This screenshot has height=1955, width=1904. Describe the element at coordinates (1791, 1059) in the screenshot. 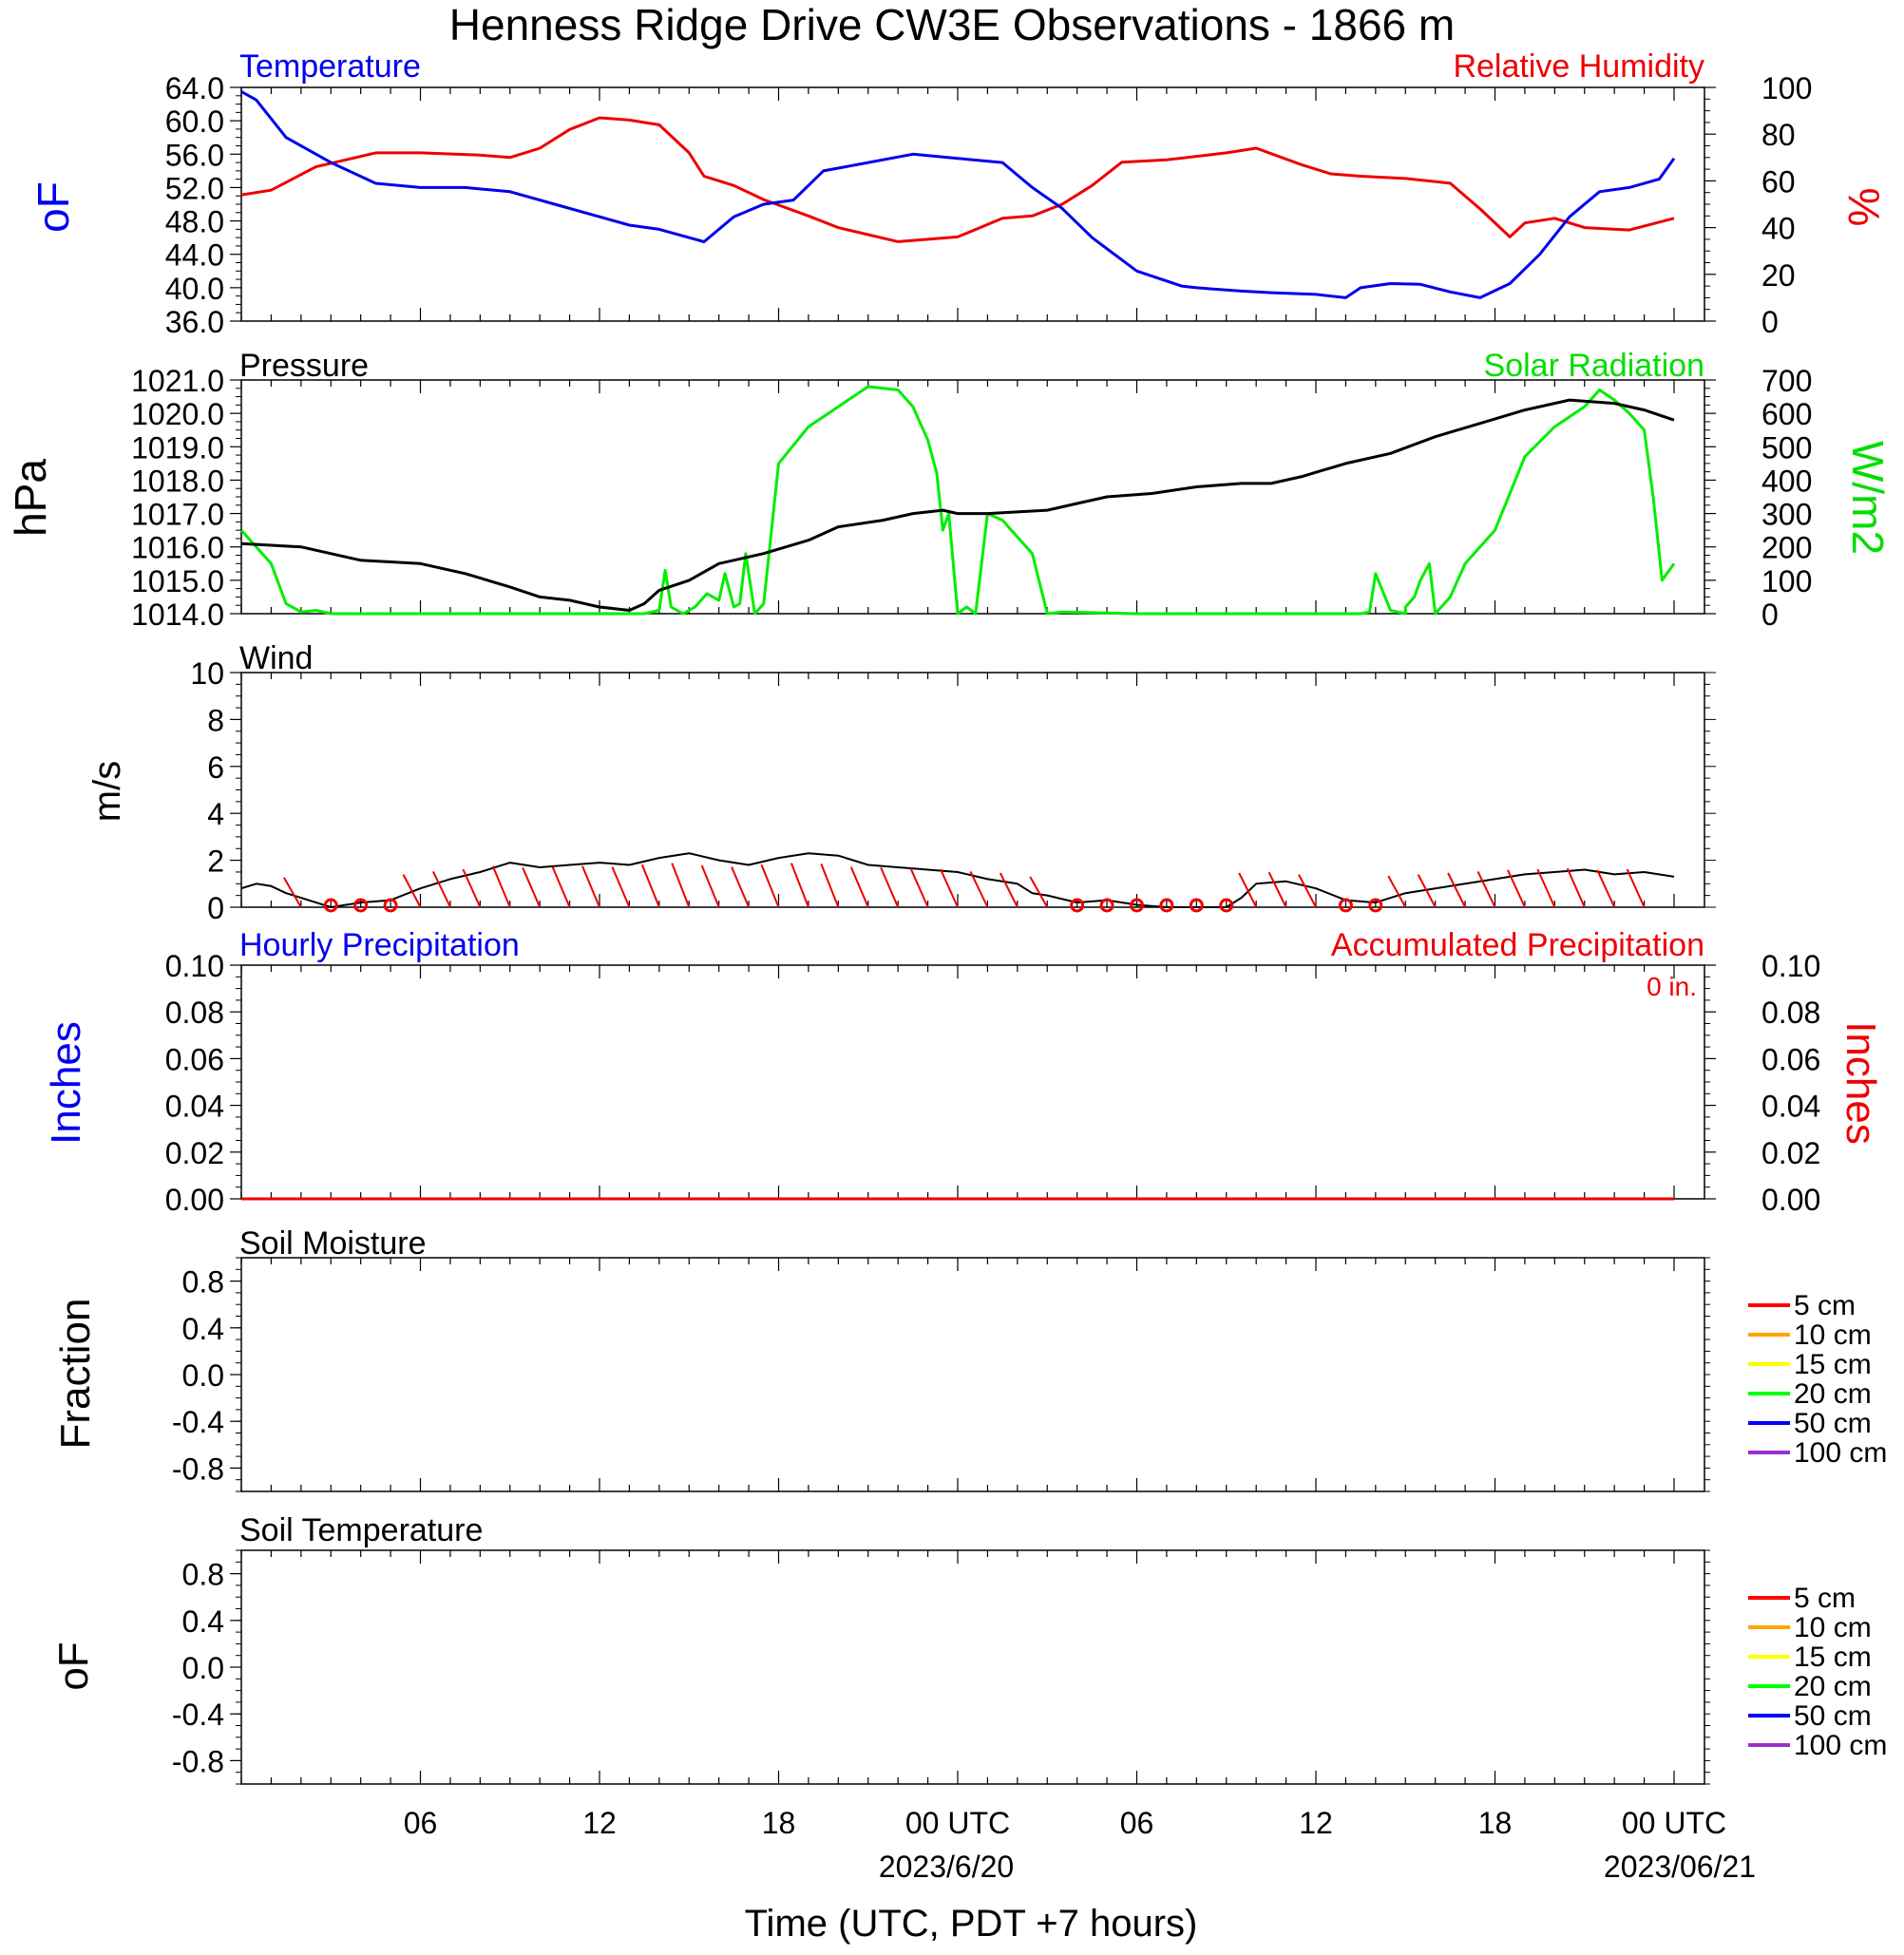

I see `accum-precip-y2-tick-label: 0.06` at that location.